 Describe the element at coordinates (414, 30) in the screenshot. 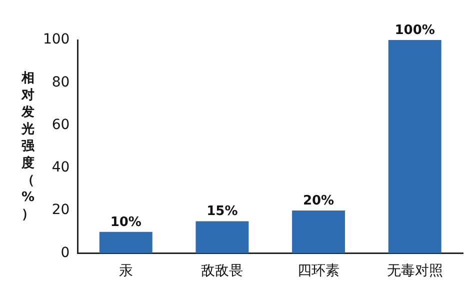

I see `data-label: 100%` at that location.